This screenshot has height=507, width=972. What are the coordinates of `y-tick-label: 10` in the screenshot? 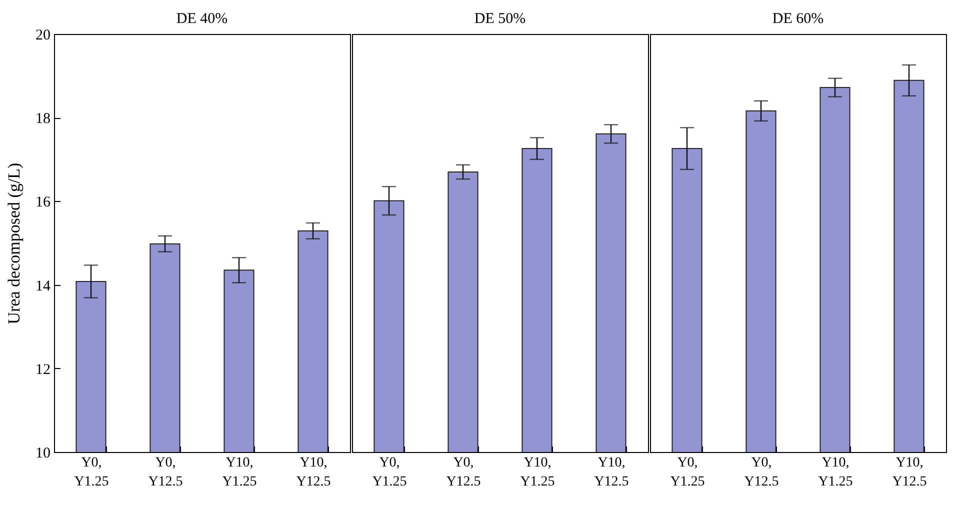 It's located at (43, 454).